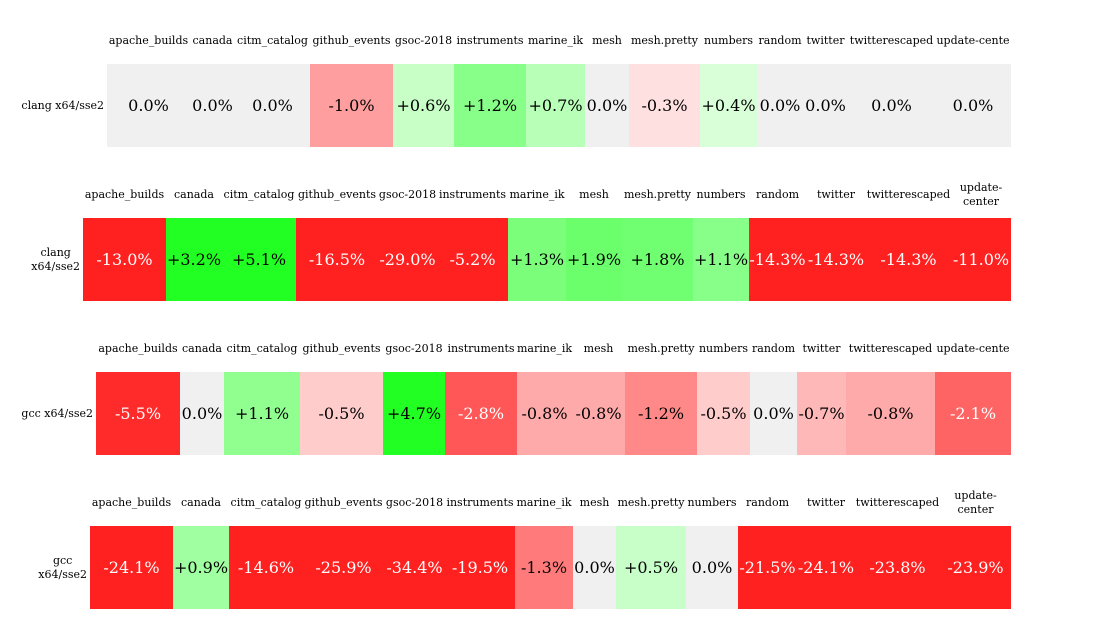 This screenshot has width=1100, height=640. I want to click on heat-cell: +0.7%, so click(555, 105).